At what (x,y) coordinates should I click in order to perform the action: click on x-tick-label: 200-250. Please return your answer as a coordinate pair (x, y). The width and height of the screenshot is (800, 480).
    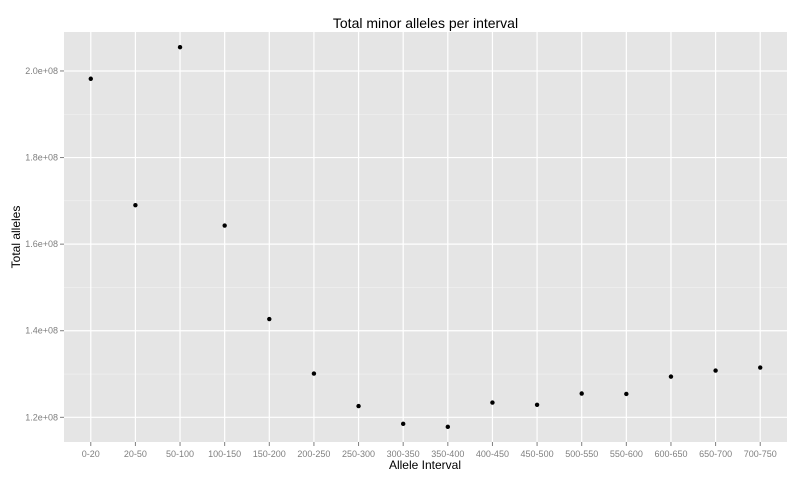
    Looking at the image, I should click on (313, 454).